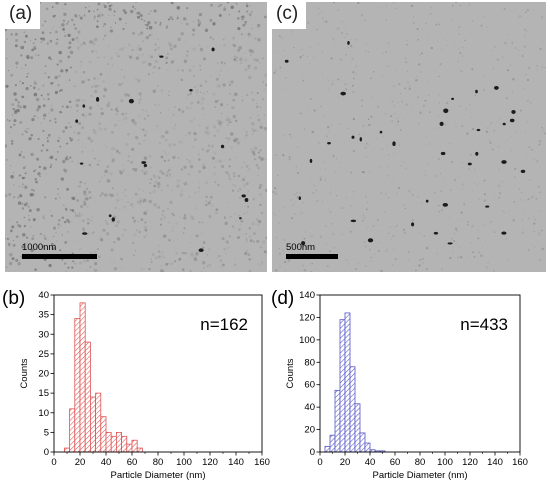 The image size is (550, 485). Describe the element at coordinates (312, 251) in the screenshot. I see `scalebar-c: 500nm` at that location.